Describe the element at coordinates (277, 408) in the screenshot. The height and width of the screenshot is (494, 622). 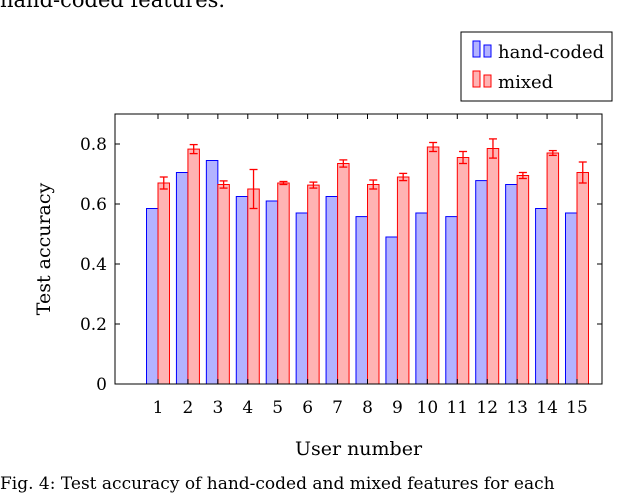
I see `x-tick-label: 5` at that location.